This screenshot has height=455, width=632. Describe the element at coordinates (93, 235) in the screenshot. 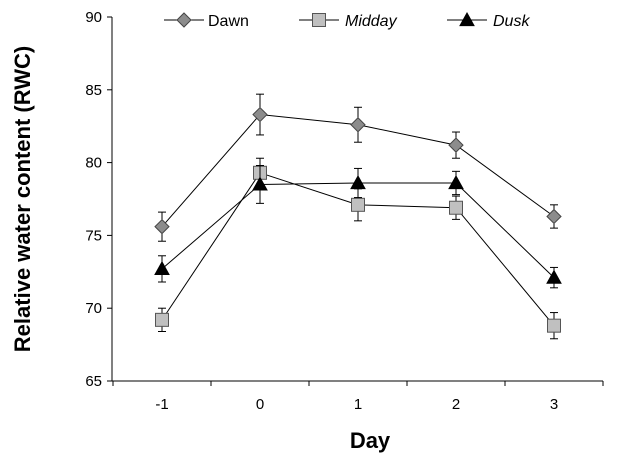

I see `y-tick-label: 75` at that location.